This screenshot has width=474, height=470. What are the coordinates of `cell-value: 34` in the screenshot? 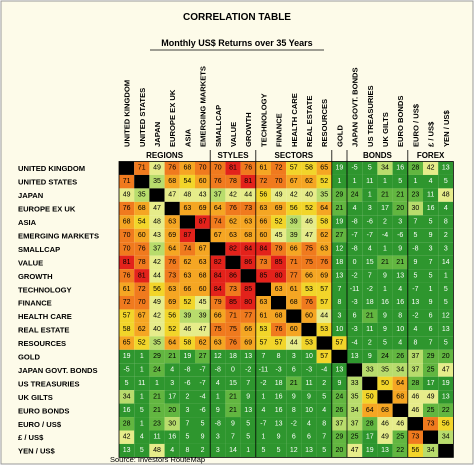 It's located at (355, 410).